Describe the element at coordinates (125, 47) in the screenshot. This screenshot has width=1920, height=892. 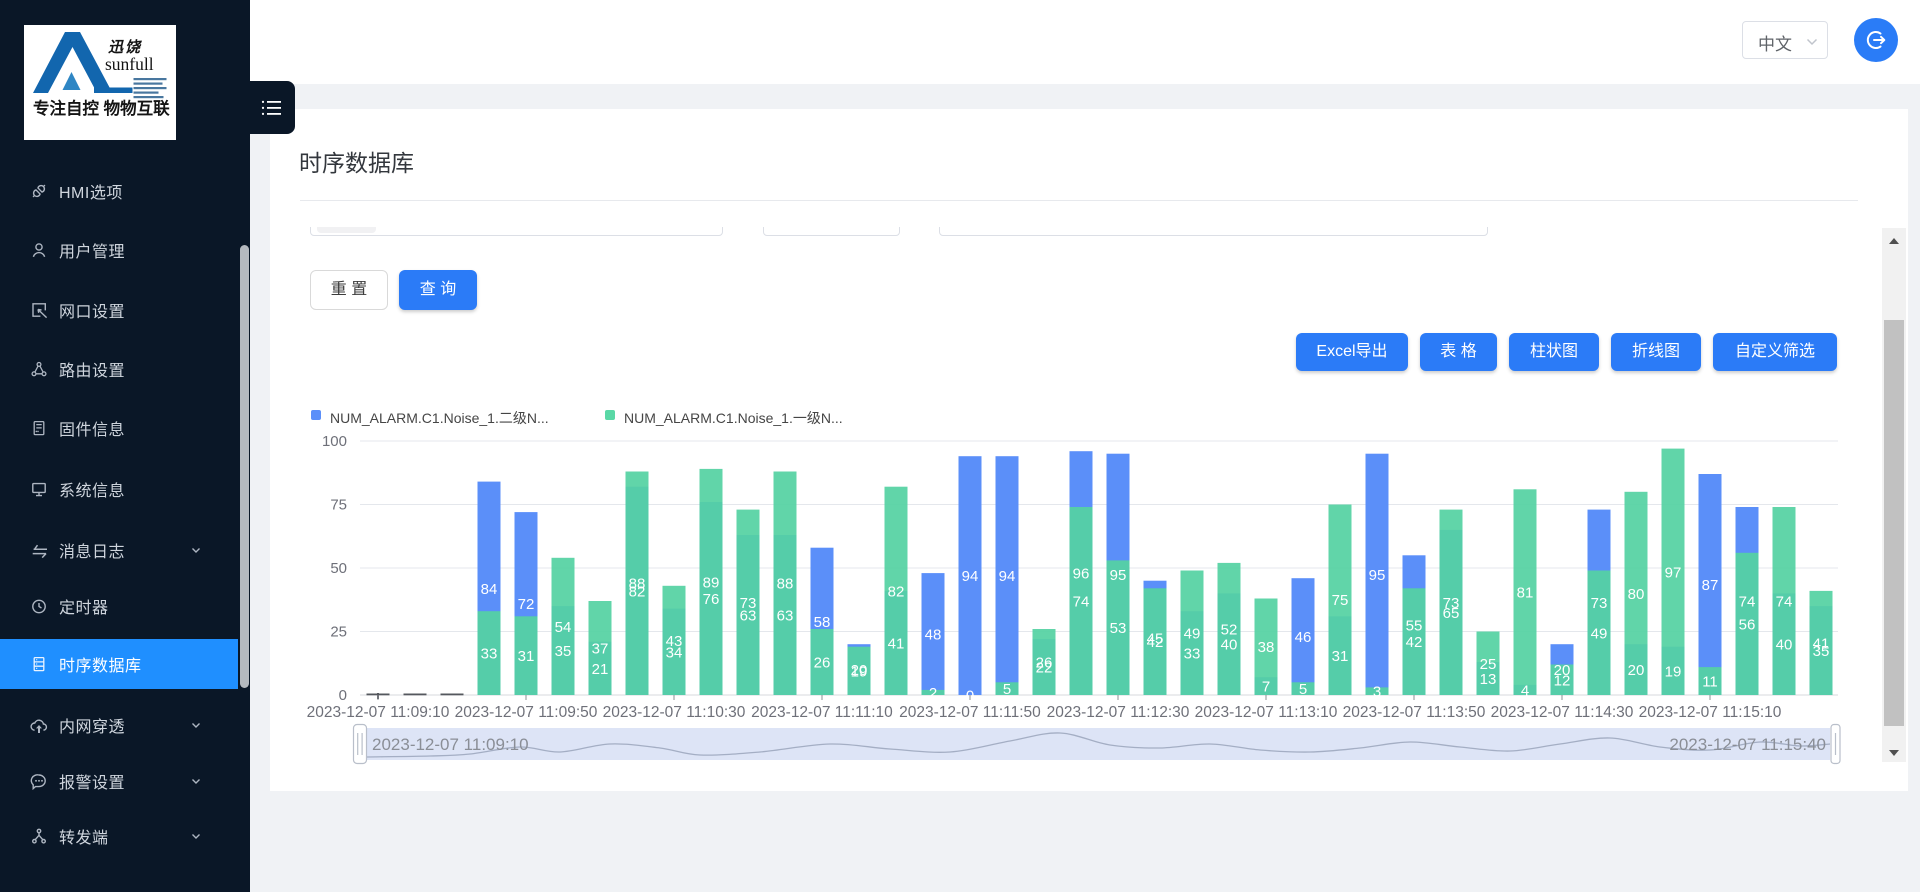
I see `svg-text: 迅饶` at that location.